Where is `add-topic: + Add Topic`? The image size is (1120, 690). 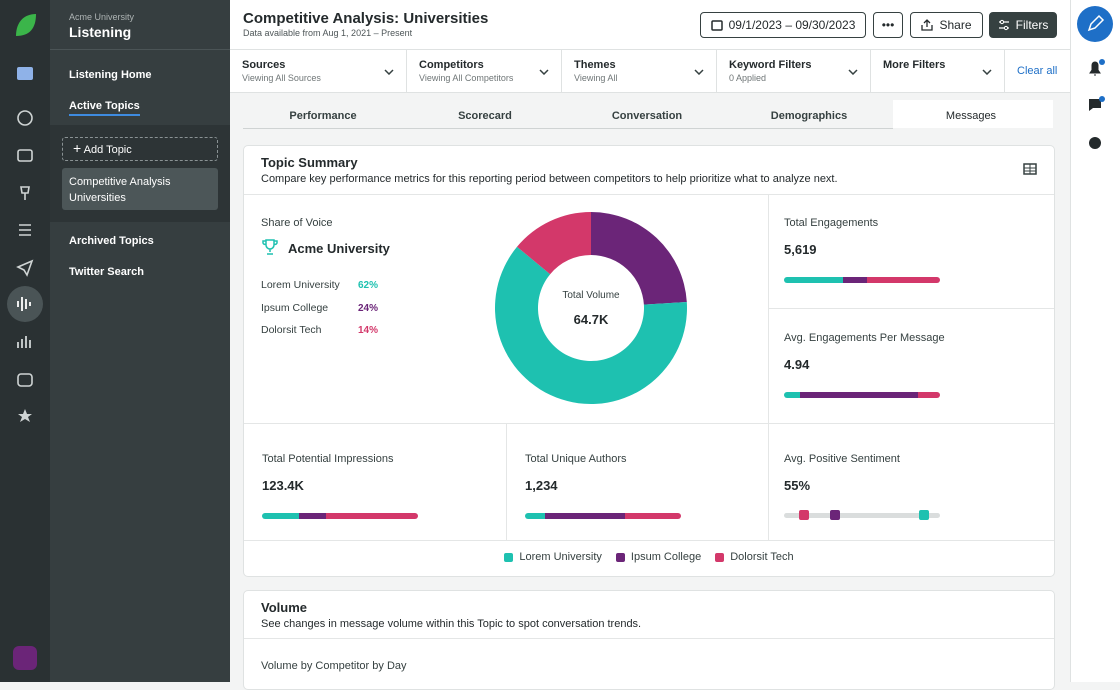
add-topic: + Add Topic is located at coordinates (140, 149).